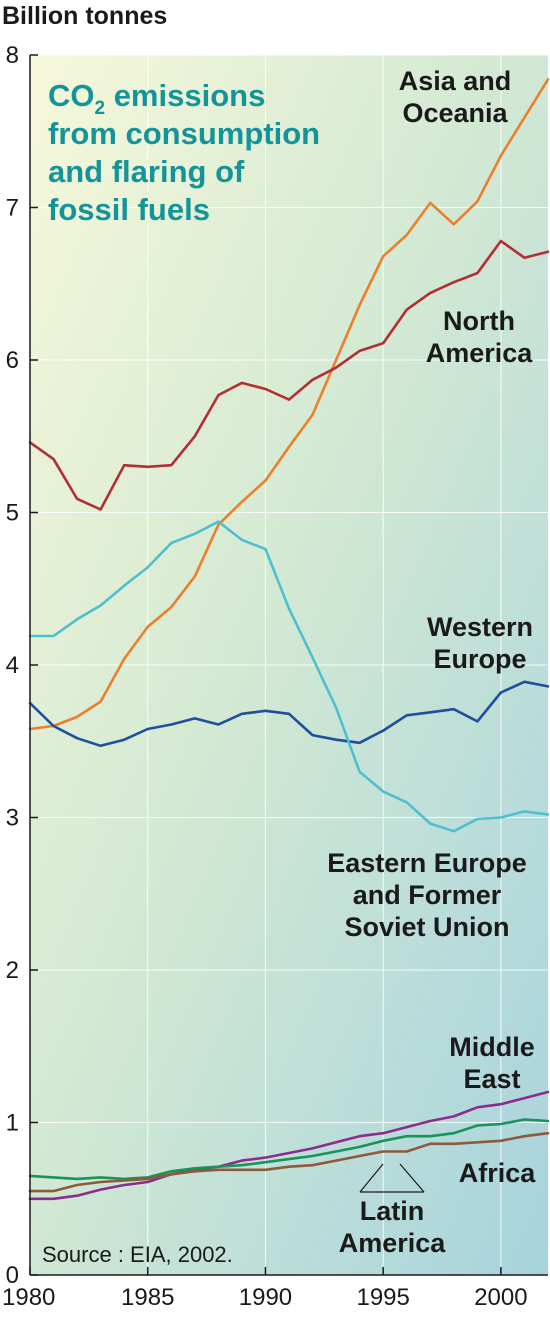 The height and width of the screenshot is (1320, 550). What do you see at coordinates (500, 1297) in the screenshot?
I see `x-tick-label: 2000` at bounding box center [500, 1297].